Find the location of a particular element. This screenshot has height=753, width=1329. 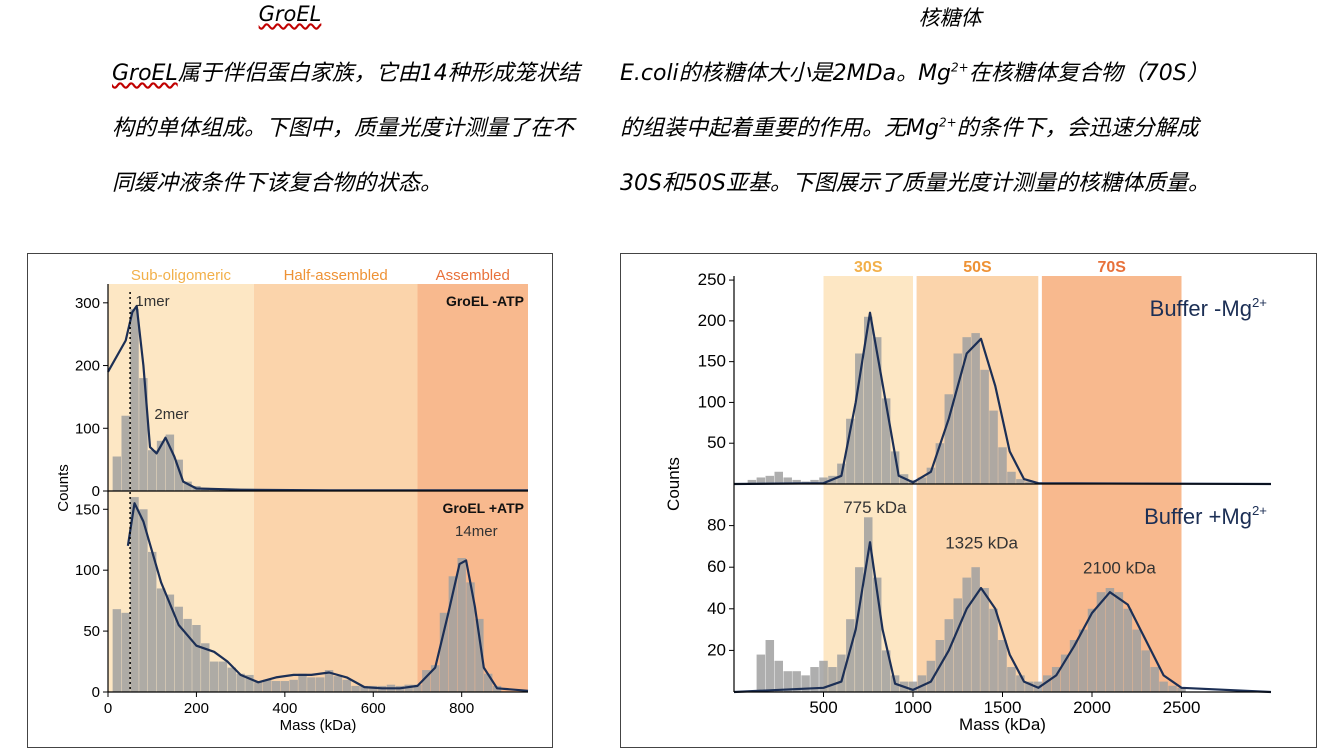

region-label: 30S is located at coordinates (868, 267).